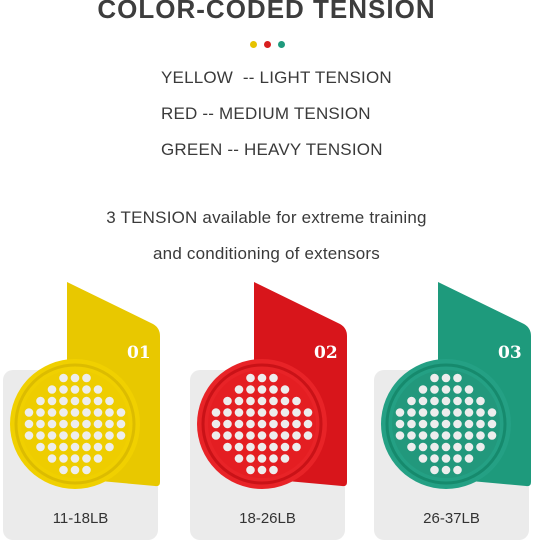 This screenshot has height=542, width=533. What do you see at coordinates (266, 113) in the screenshot?
I see `legend-red: RED -- MEDIUM TENSION` at bounding box center [266, 113].